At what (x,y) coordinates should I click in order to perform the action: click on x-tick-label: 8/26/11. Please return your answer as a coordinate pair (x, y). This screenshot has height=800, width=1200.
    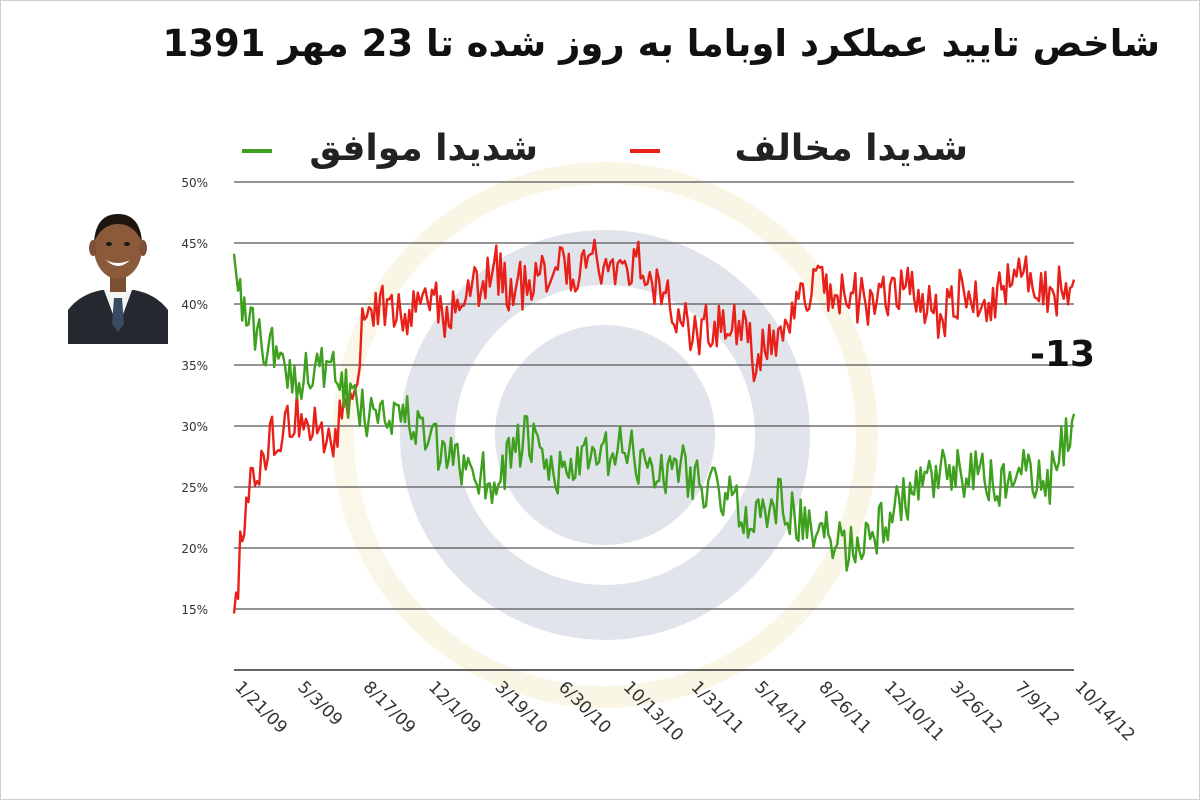
    Looking at the image, I should click on (845, 707).